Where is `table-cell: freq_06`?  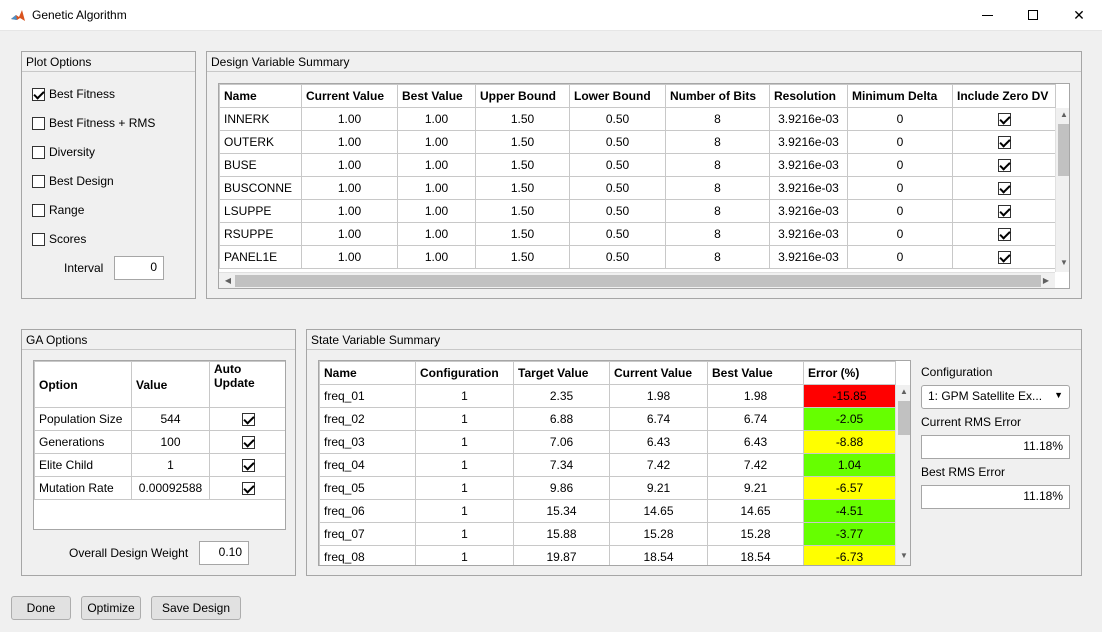
table-cell: freq_06 is located at coordinates (367, 511).